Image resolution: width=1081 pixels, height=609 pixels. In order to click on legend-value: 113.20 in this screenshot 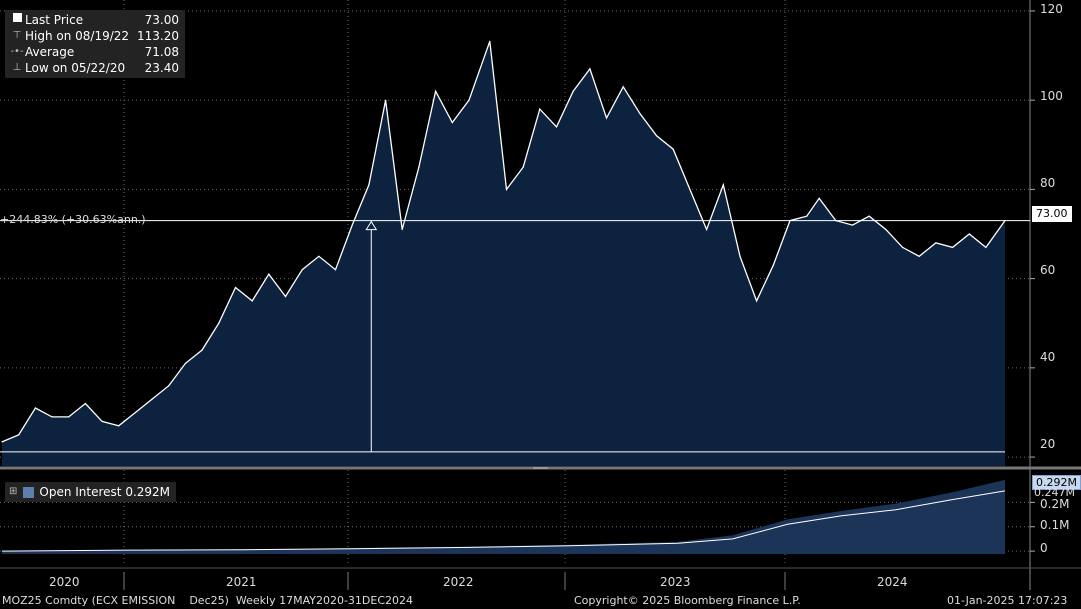, I will do `click(158, 36)`.